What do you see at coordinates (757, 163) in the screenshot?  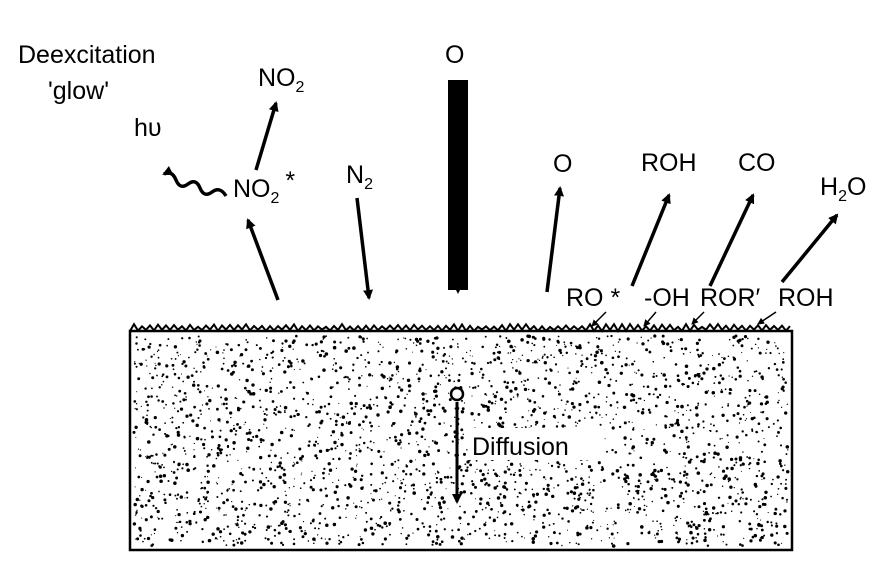 I see `co-product-label: CO` at bounding box center [757, 163].